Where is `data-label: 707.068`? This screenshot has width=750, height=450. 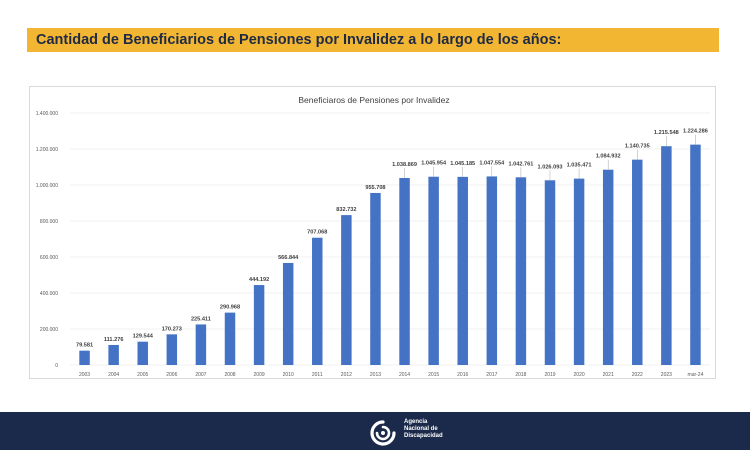 data-label: 707.068 is located at coordinates (317, 233).